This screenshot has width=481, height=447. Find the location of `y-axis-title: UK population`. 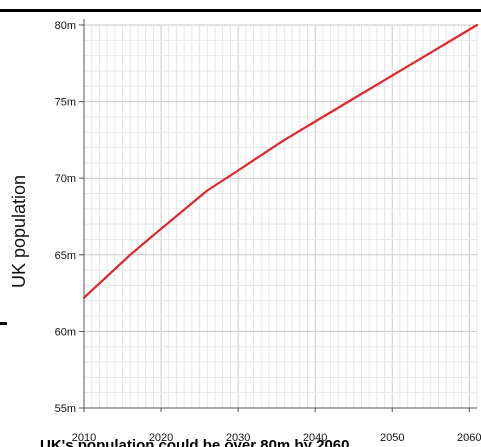

y-axis-title: UK population is located at coordinates (19, 231).